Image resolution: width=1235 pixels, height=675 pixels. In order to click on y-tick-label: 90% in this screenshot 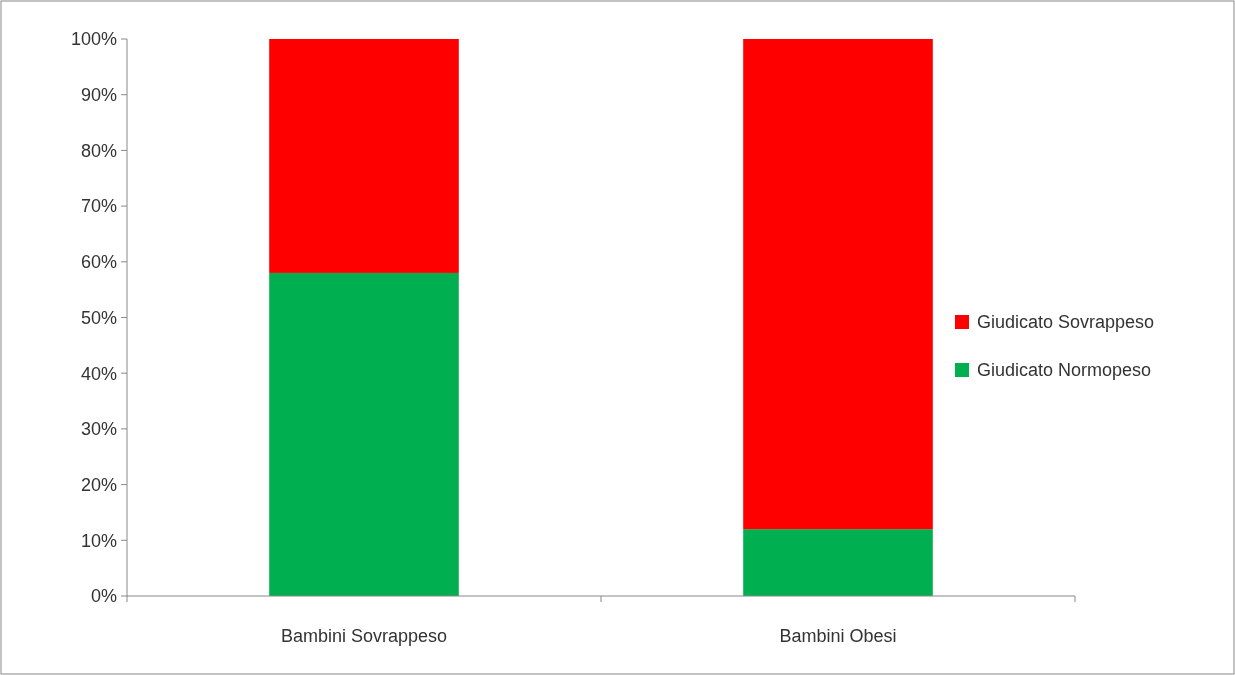, I will do `click(98, 95)`.